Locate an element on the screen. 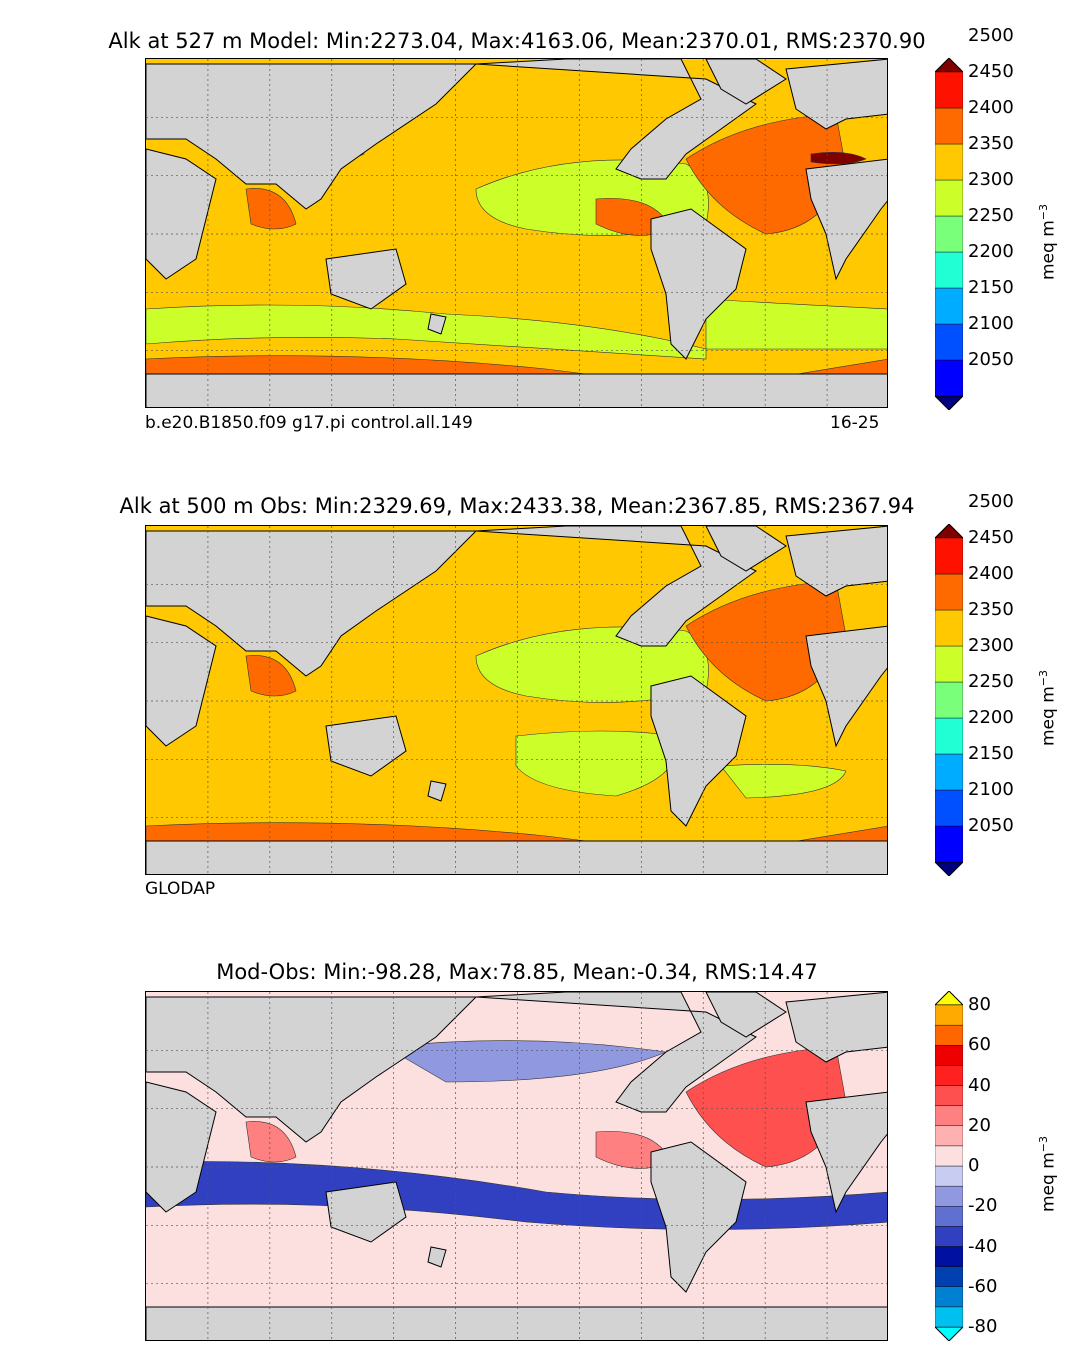  colorbar-tick-label: -80 is located at coordinates (983, 1326).